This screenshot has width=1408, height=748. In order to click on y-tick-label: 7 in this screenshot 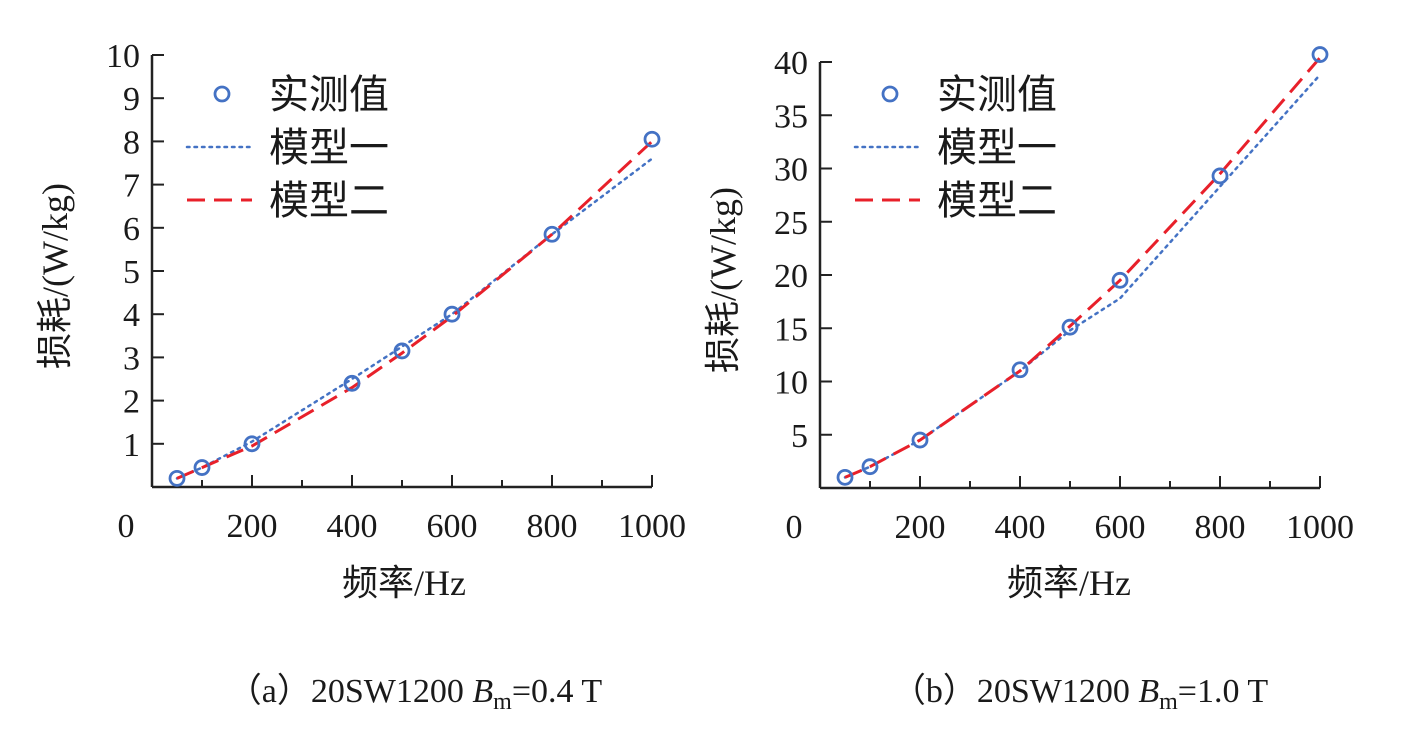, I will do `click(131, 186)`.